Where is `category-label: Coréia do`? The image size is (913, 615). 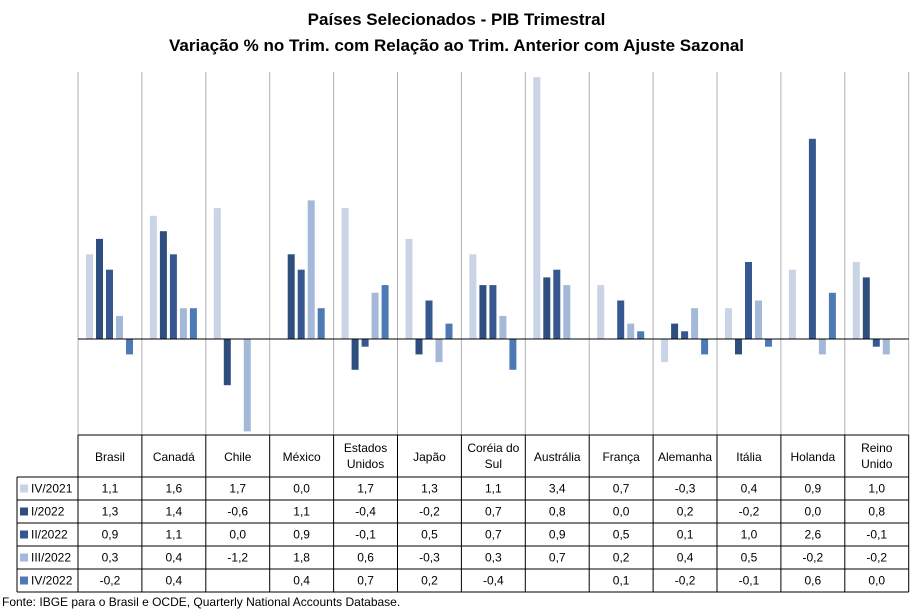 category-label: Coréia do is located at coordinates (493, 448).